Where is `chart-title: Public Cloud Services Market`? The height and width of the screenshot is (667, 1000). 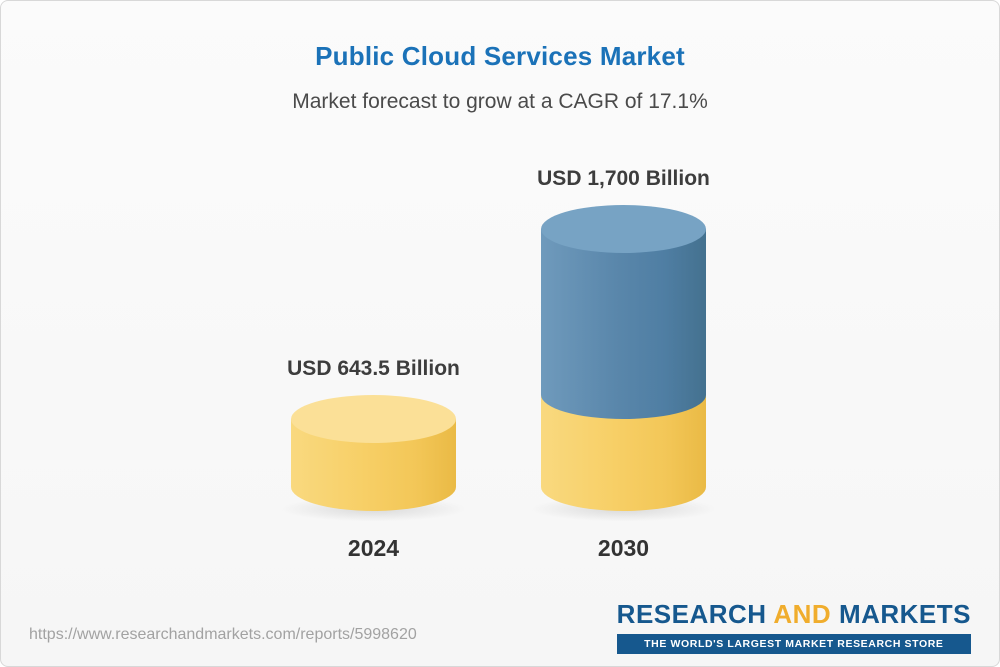
chart-title: Public Cloud Services Market is located at coordinates (500, 56).